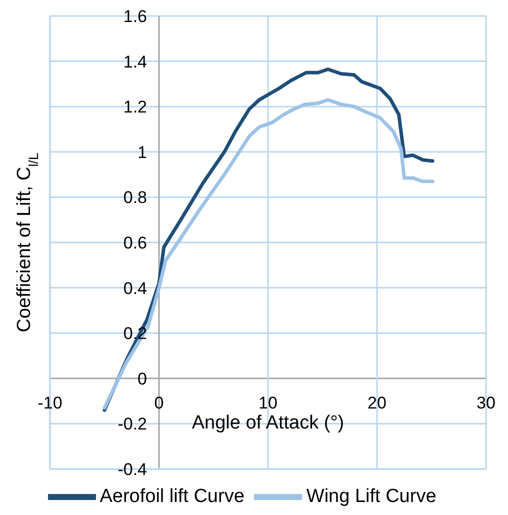  Describe the element at coordinates (371, 497) in the screenshot. I see `legend-label: Wing Lift Curve` at that location.